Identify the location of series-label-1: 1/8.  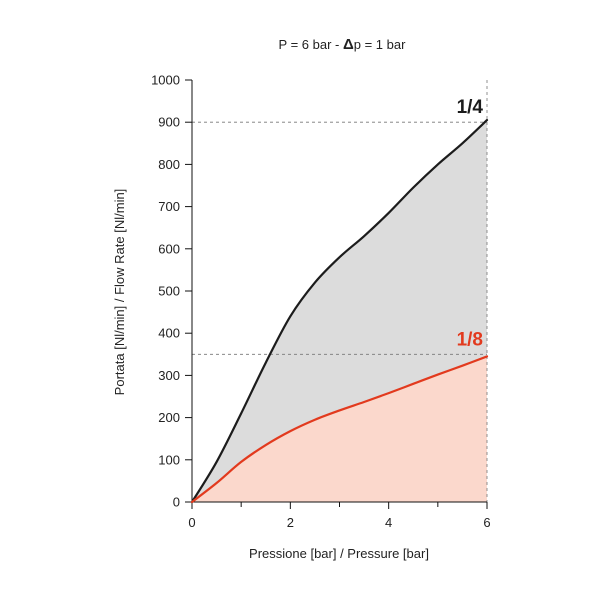
(470, 339).